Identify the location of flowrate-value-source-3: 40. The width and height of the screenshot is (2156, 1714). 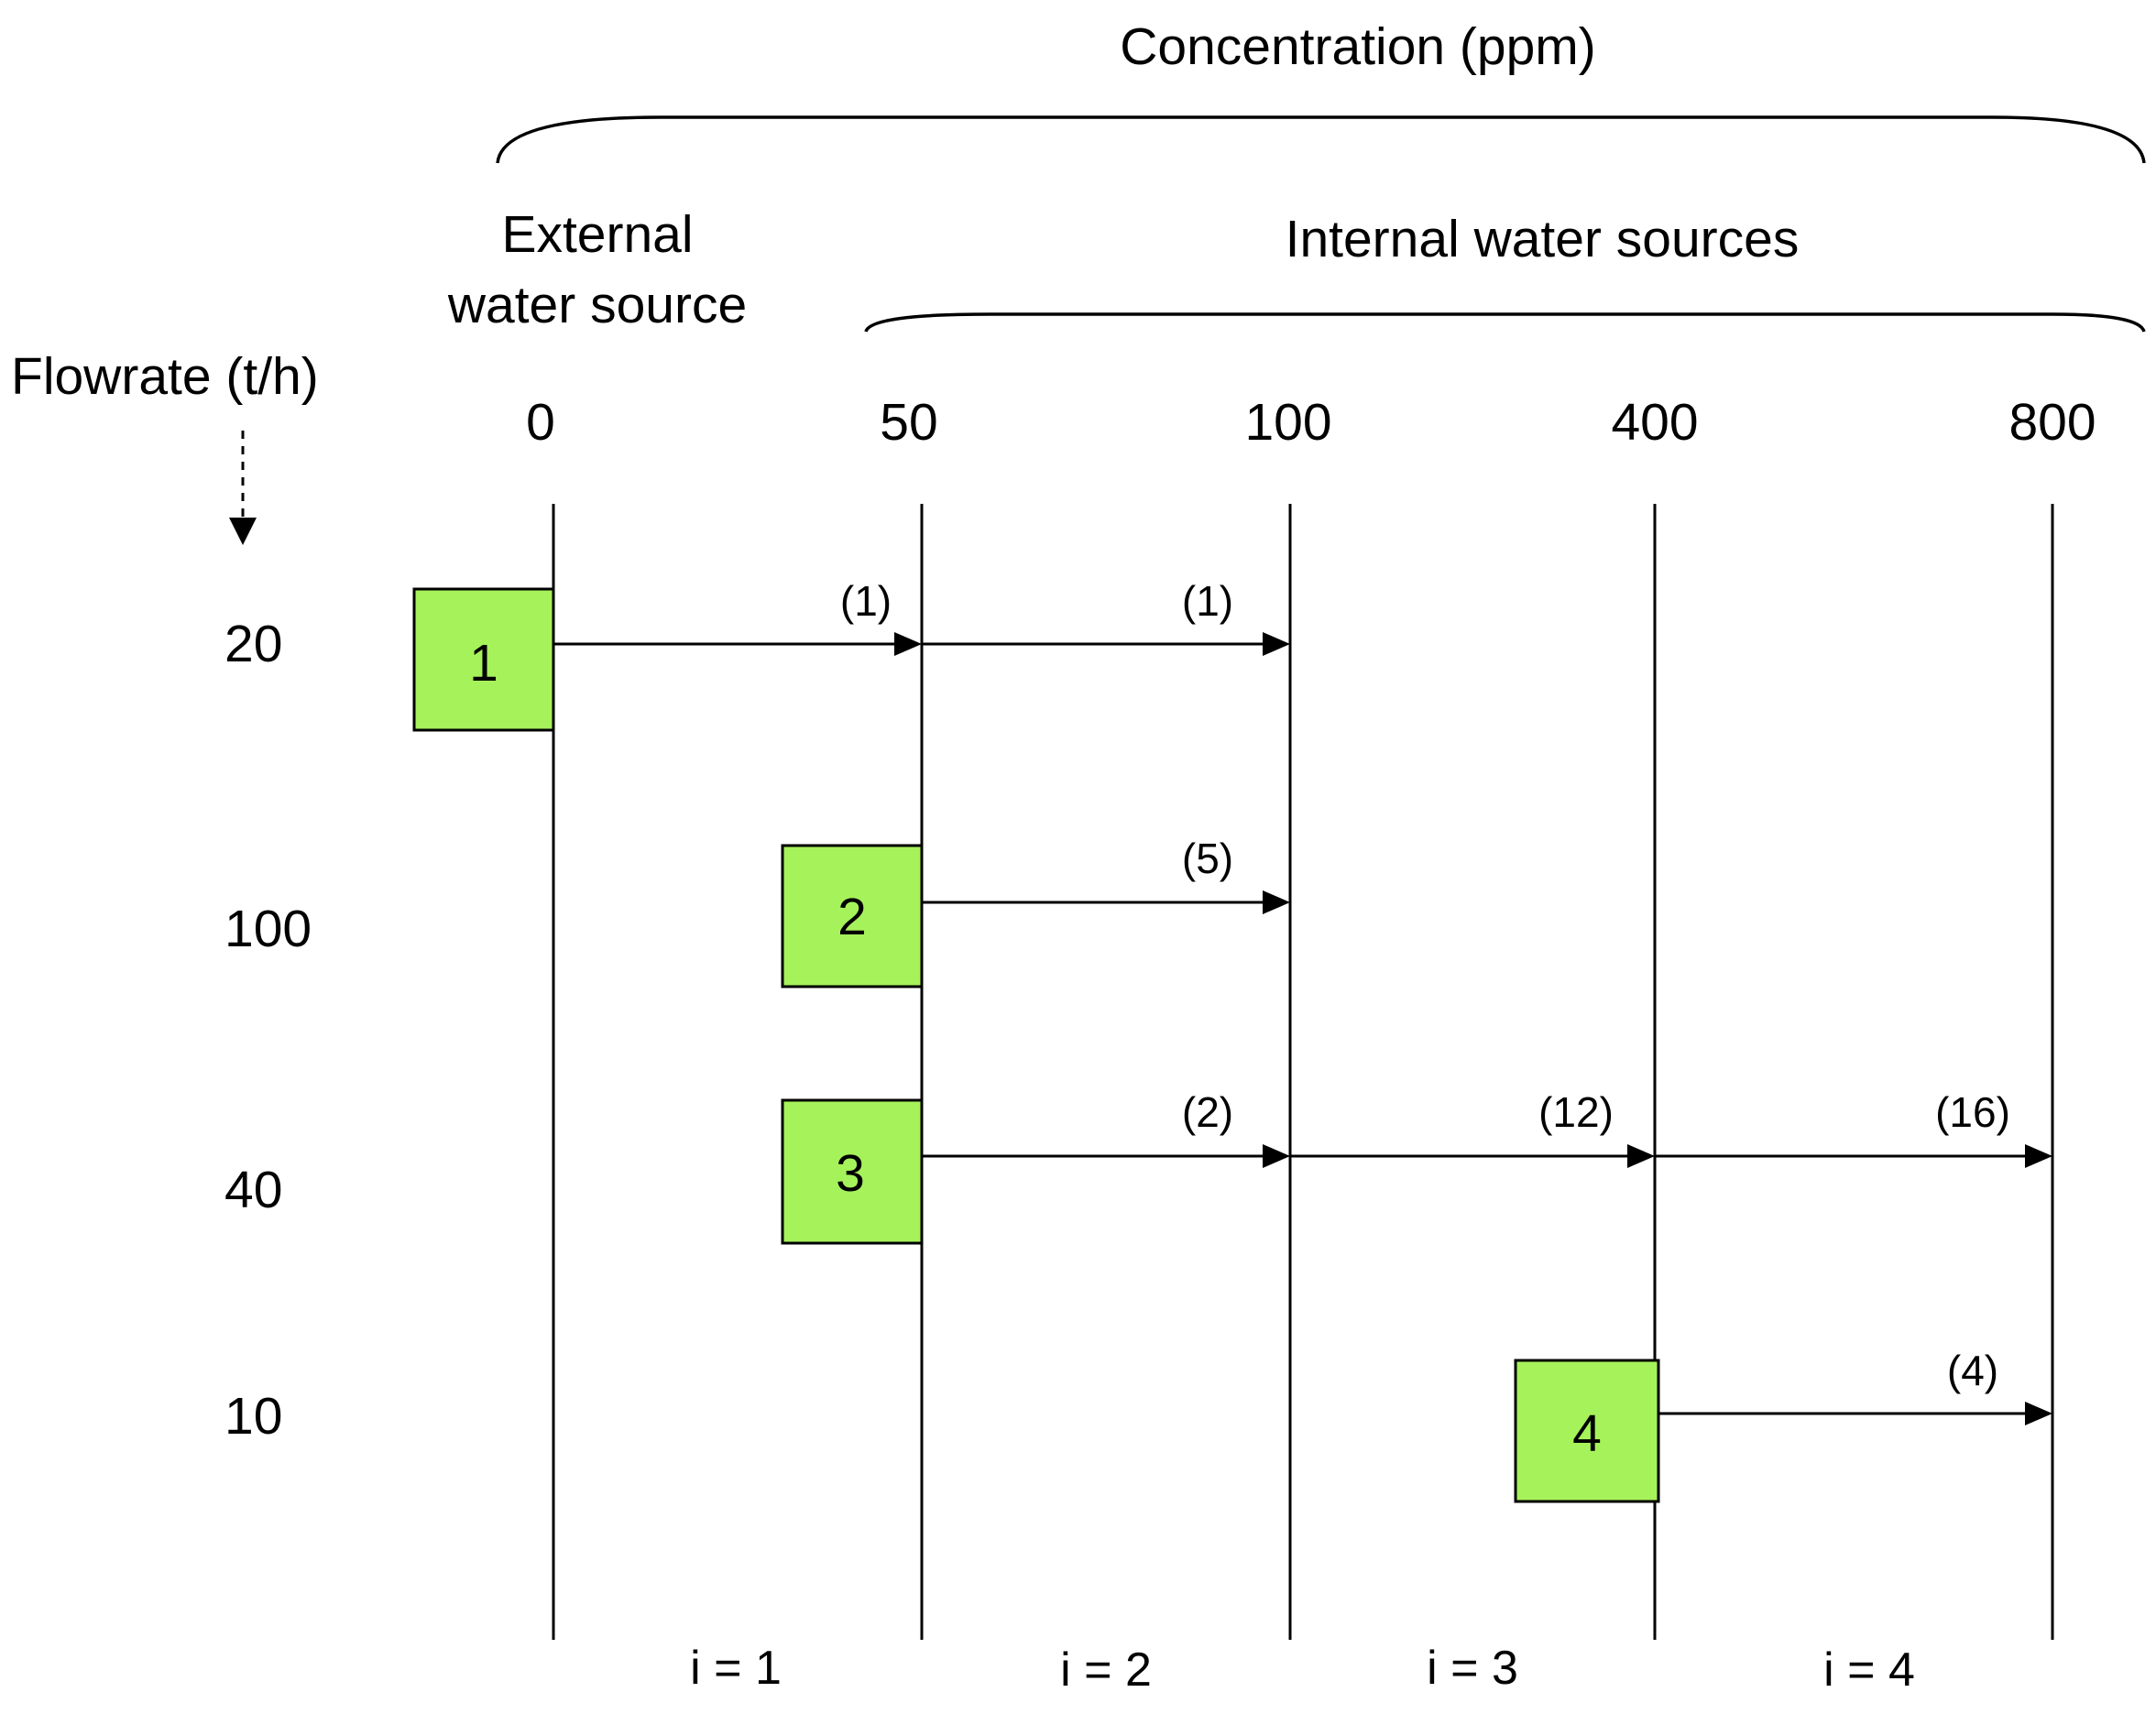
(253, 1190).